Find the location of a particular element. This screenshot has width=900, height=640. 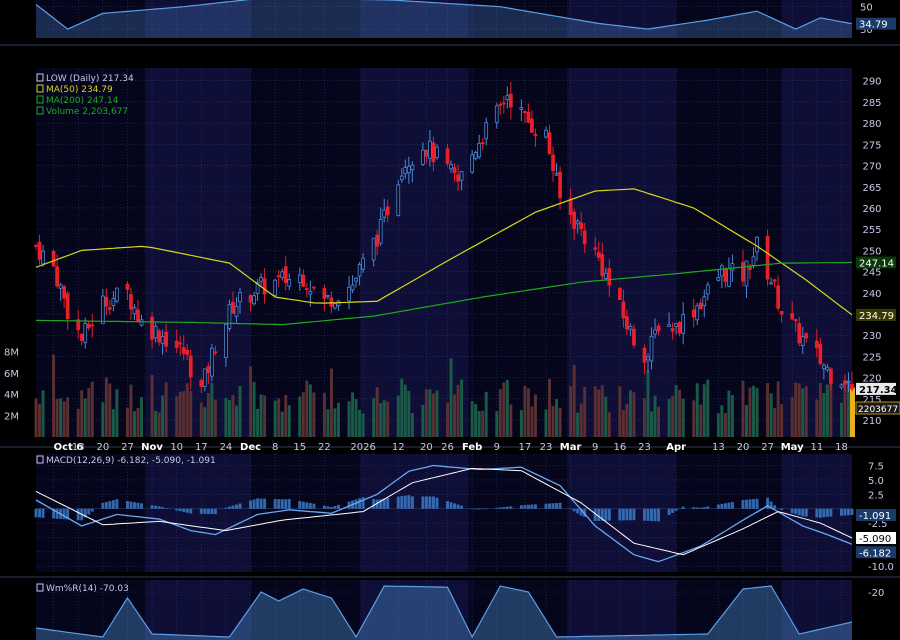

signal-tag: -5.090 is located at coordinates (875, 539).